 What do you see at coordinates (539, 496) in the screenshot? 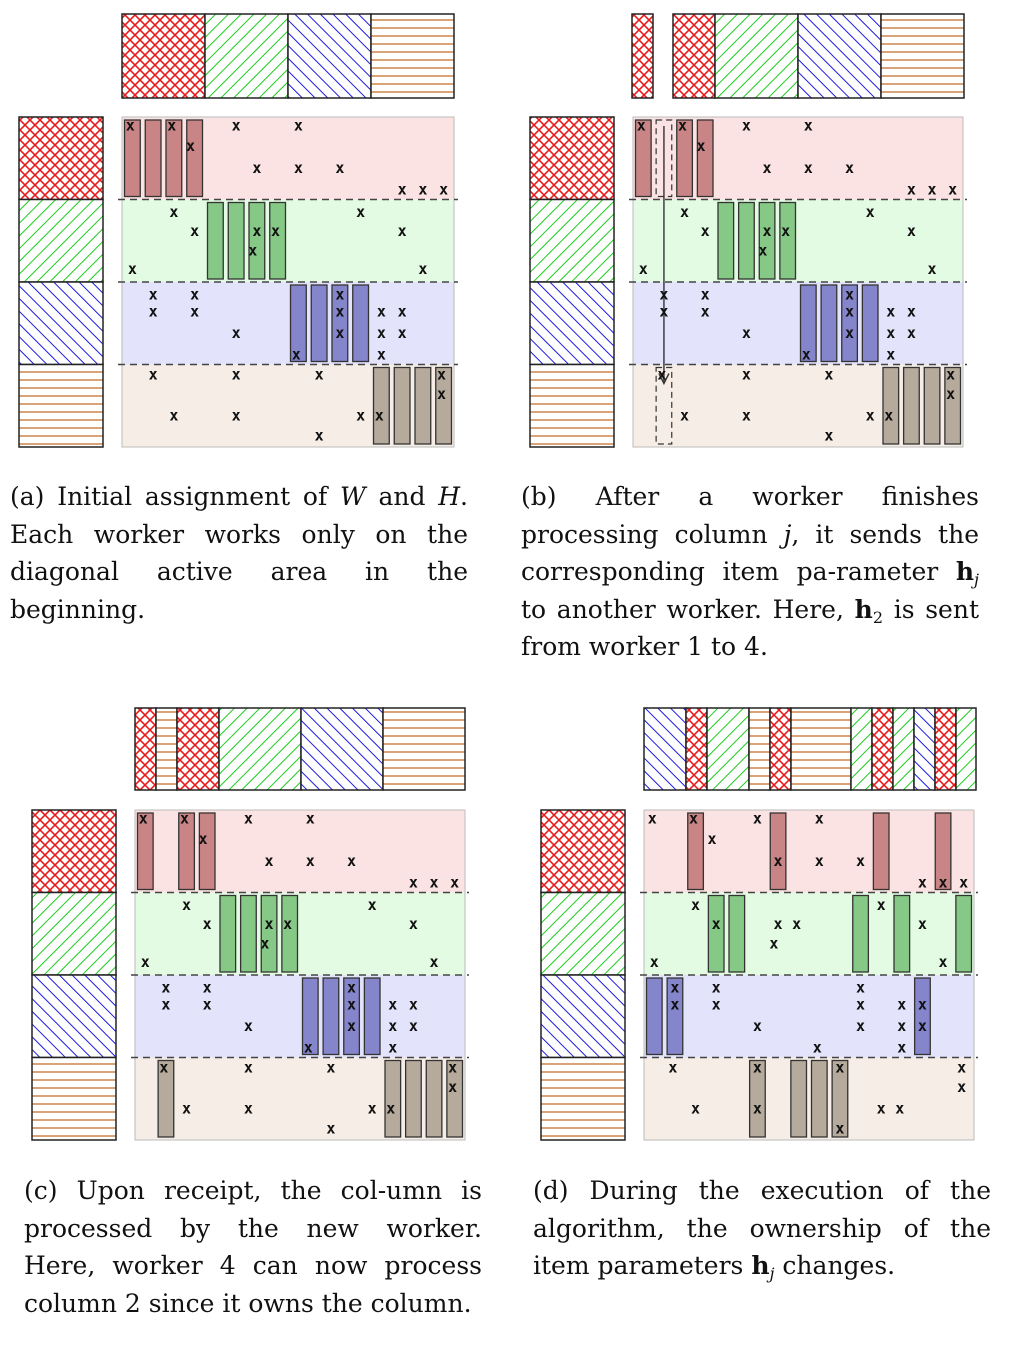
I see `caption-b-label: (b)` at bounding box center [539, 496].